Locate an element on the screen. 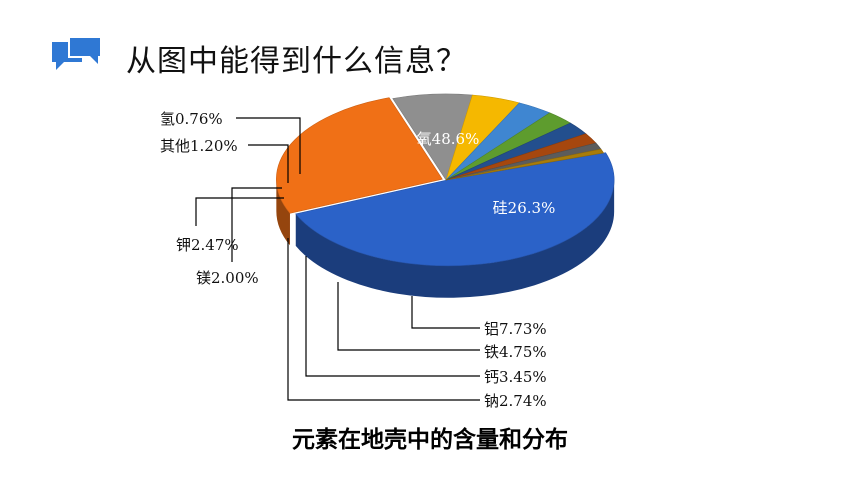 The height and width of the screenshot is (484, 860). chart-title: 元素在地壳中的含量和分布 is located at coordinates (430, 440).